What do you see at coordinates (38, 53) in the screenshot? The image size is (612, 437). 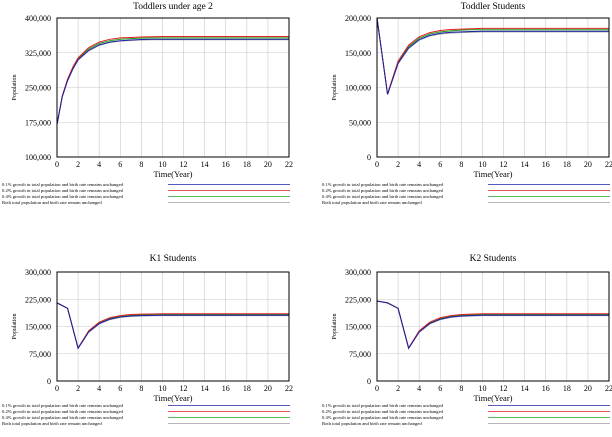 I see `y-tick-label: 325,000` at bounding box center [38, 53].